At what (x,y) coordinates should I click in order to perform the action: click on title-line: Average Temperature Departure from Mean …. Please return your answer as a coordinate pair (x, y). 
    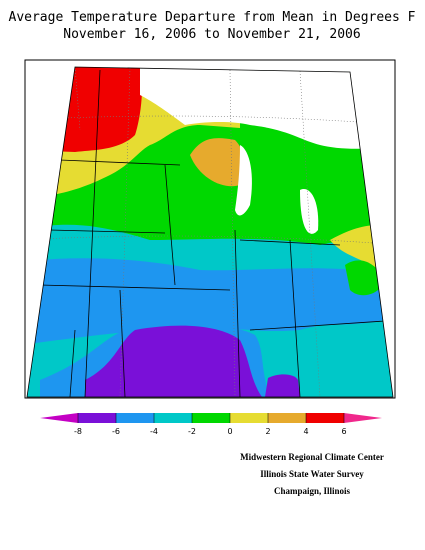
    Looking at the image, I should click on (212, 17).